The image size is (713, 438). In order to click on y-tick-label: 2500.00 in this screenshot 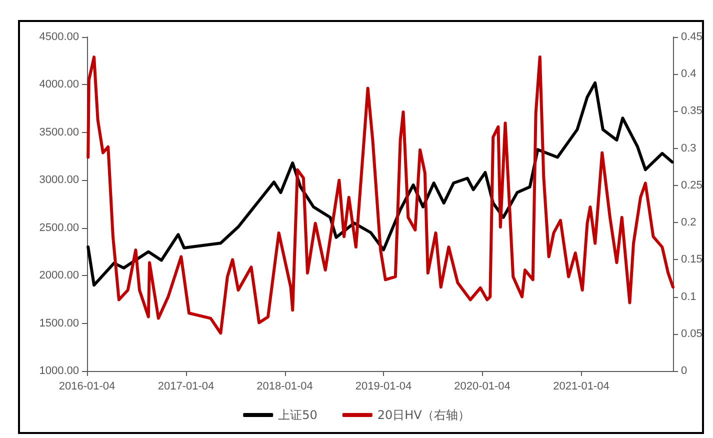, I will do `click(59, 228)`.